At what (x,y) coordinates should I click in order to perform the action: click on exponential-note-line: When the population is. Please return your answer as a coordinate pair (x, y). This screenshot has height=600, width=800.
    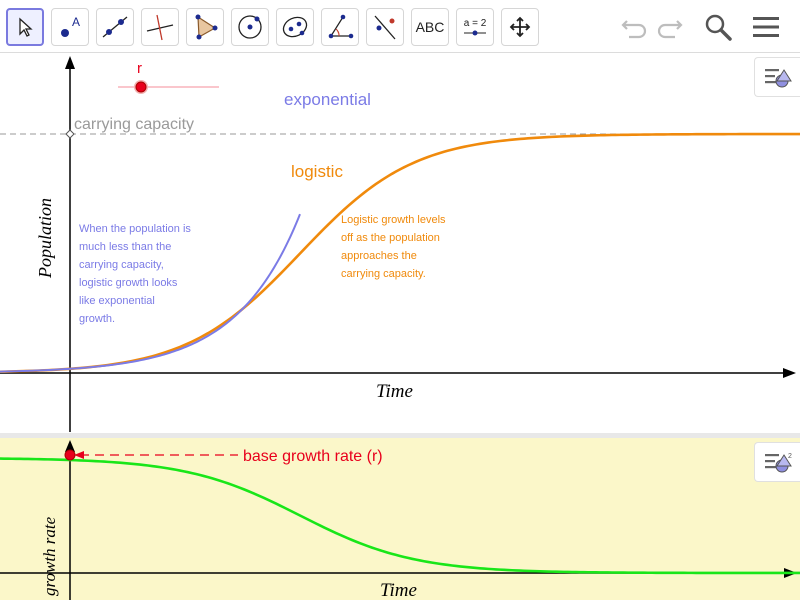
    Looking at the image, I should click on (135, 229).